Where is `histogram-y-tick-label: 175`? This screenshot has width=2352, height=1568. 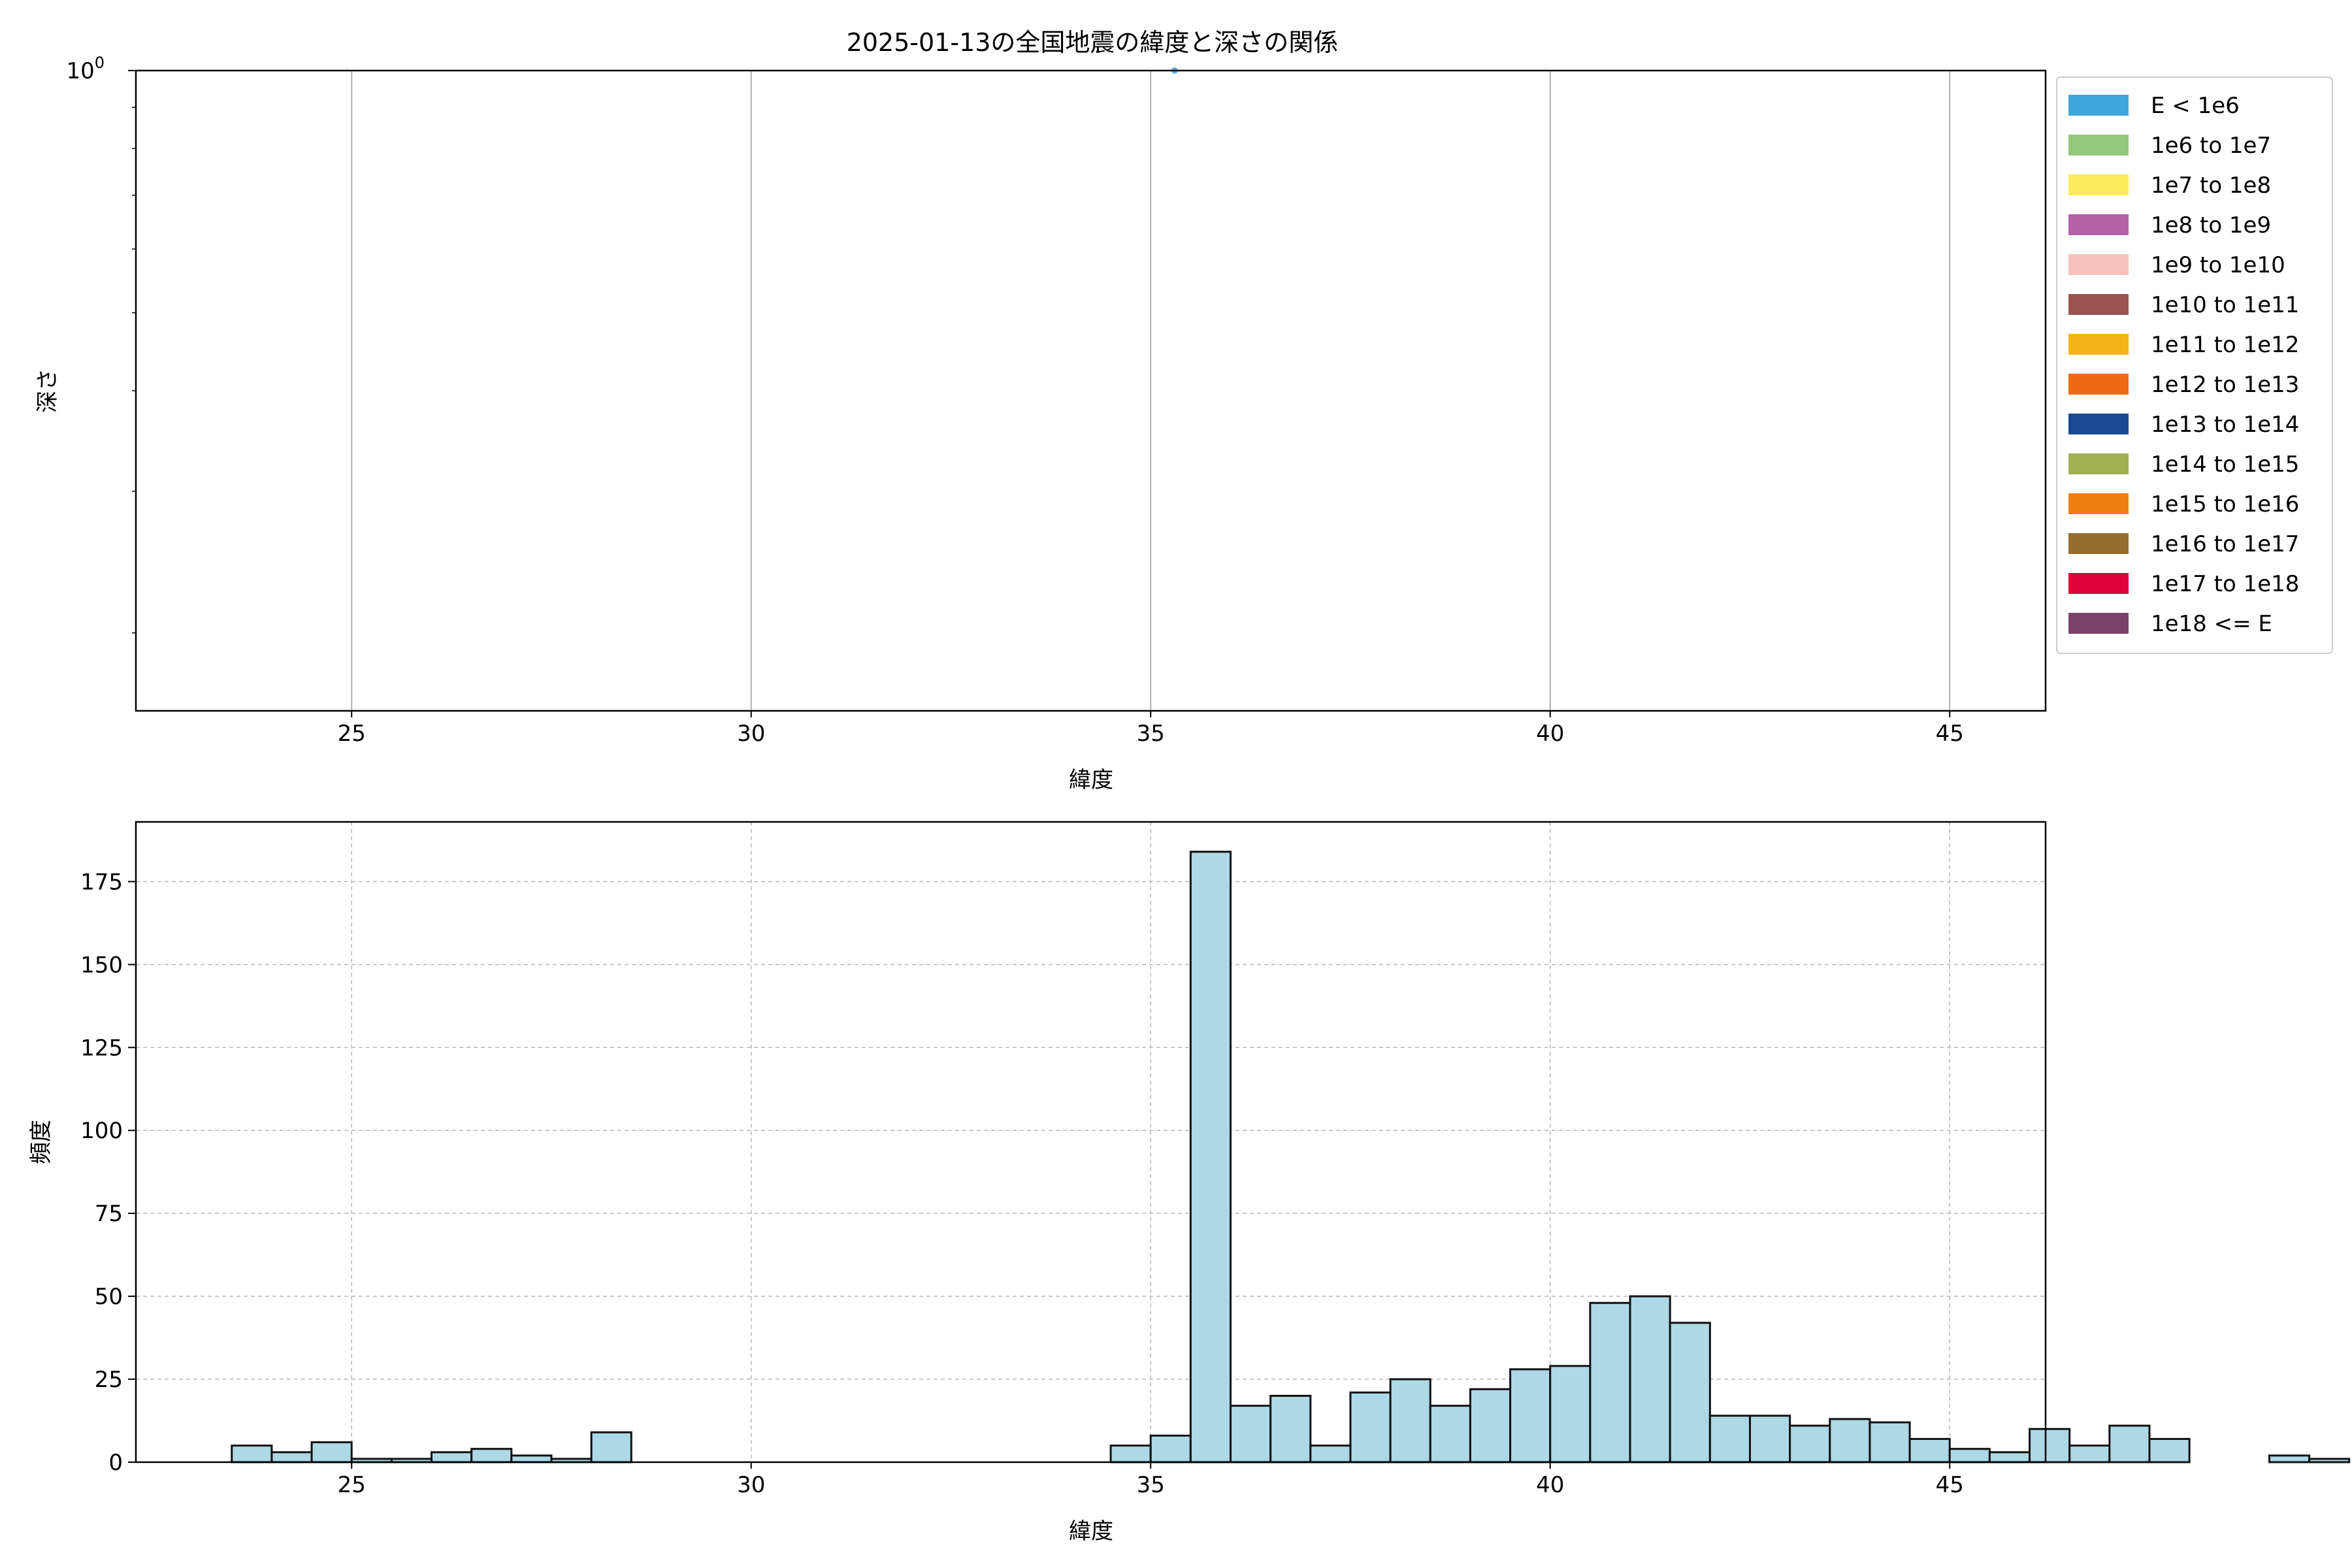 histogram-y-tick-label: 175 is located at coordinates (101, 882).